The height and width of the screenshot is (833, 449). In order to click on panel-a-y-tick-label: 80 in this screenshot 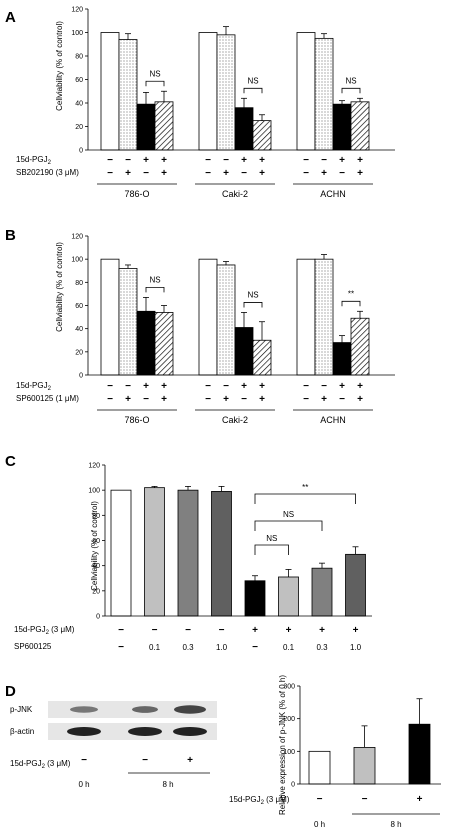, I will do `click(79, 57)`.